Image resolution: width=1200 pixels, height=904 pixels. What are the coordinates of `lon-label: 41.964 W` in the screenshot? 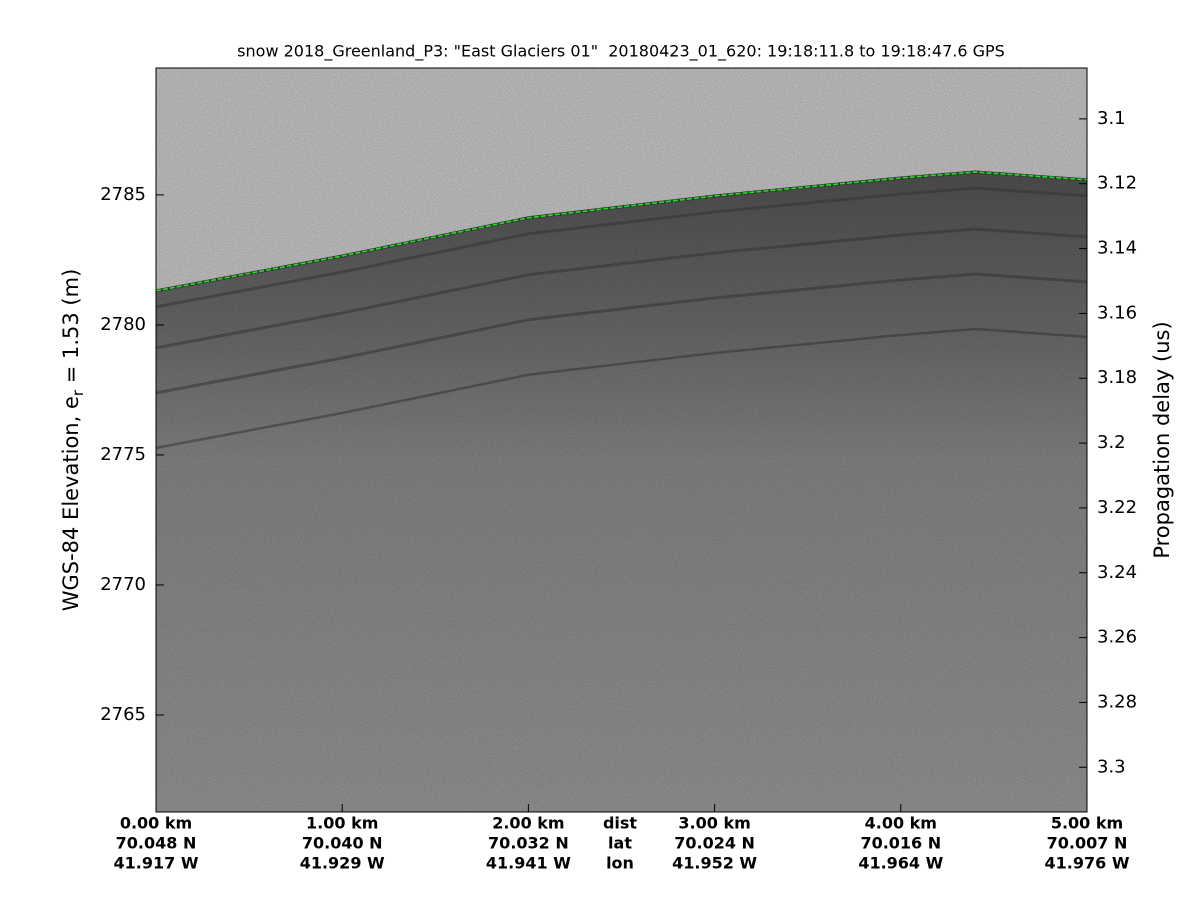 It's located at (900, 863).